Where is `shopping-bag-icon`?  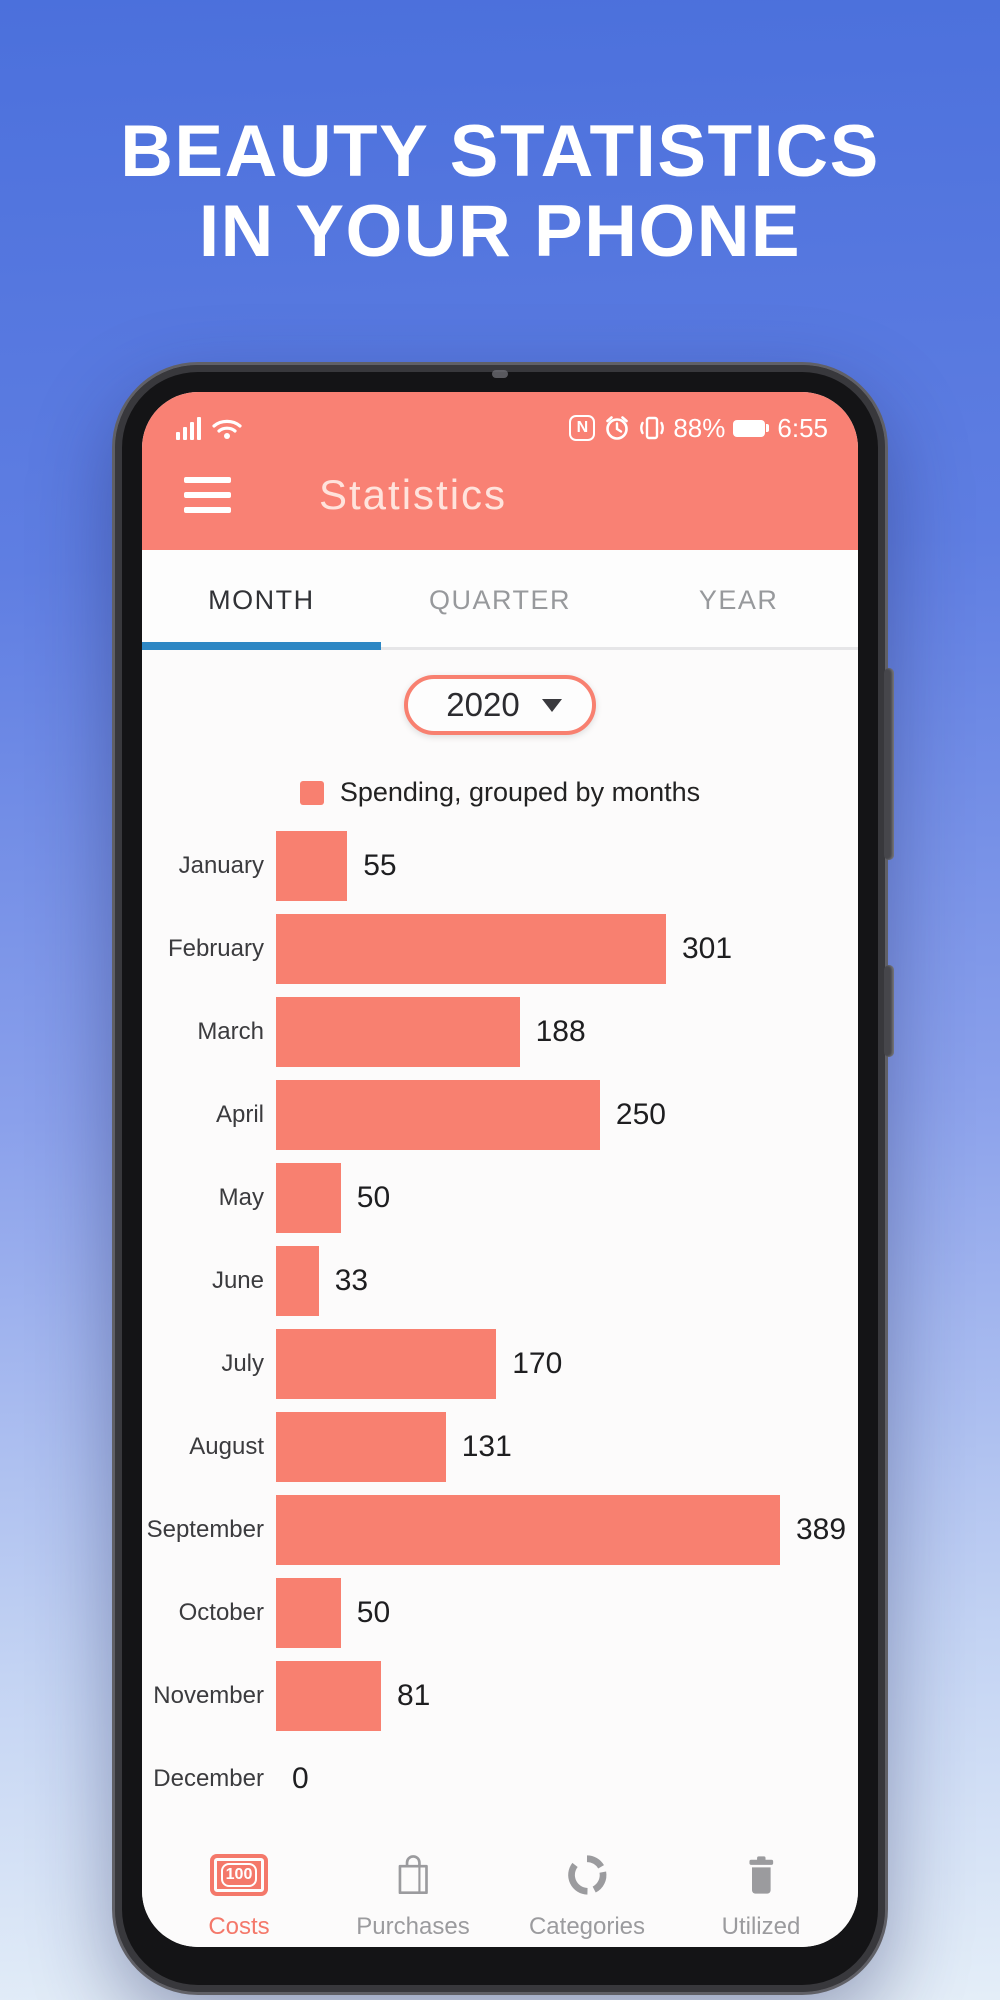 shopping-bag-icon is located at coordinates (413, 1875).